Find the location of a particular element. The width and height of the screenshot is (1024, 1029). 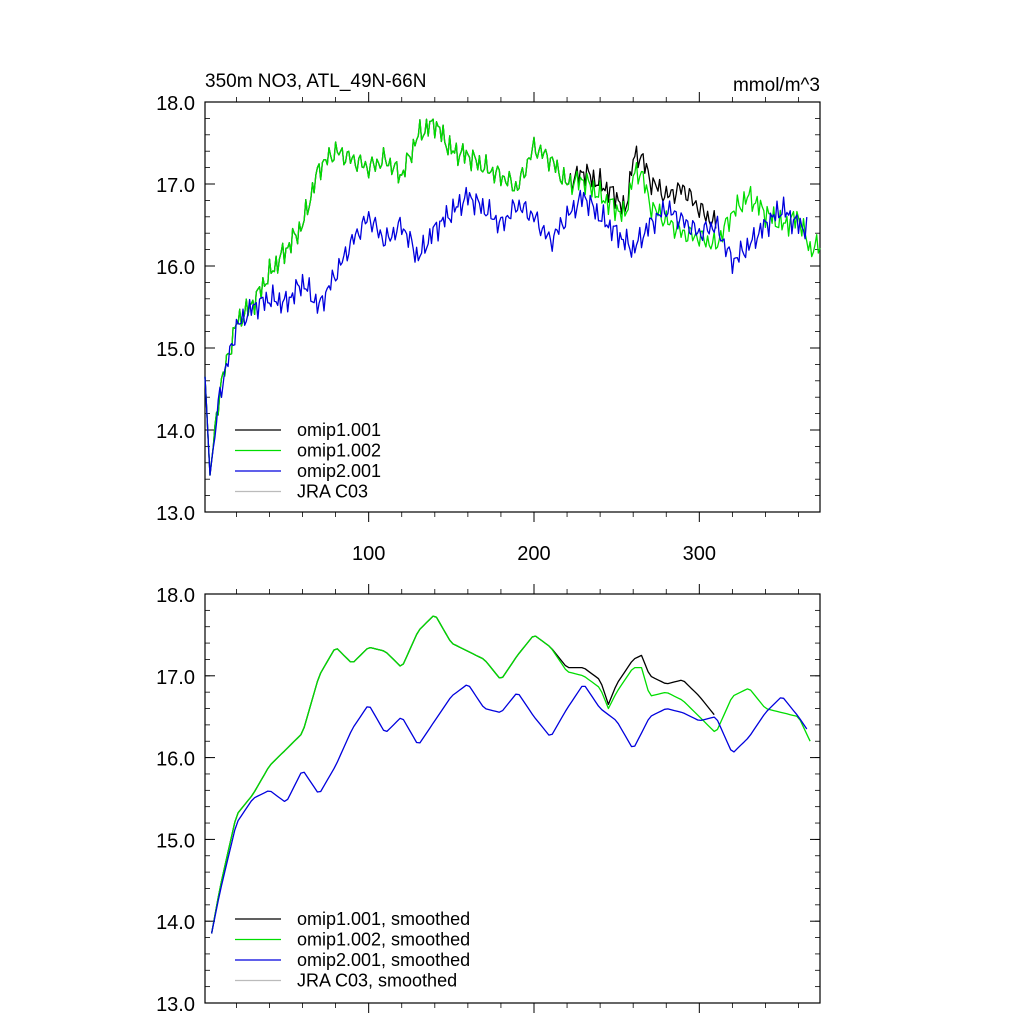

legend-label: omip1.002 is located at coordinates (339, 451).